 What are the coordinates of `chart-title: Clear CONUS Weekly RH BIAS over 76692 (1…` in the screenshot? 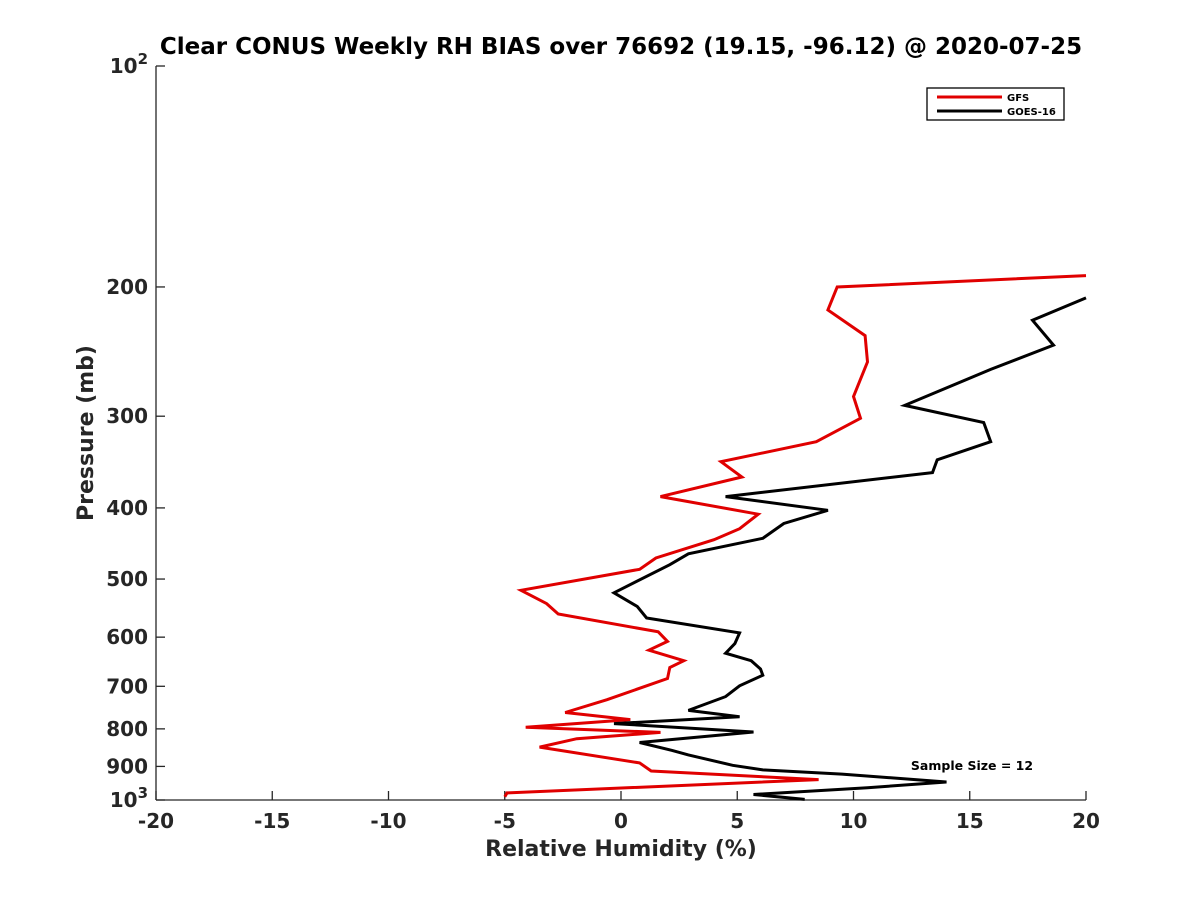 It's located at (621, 47).